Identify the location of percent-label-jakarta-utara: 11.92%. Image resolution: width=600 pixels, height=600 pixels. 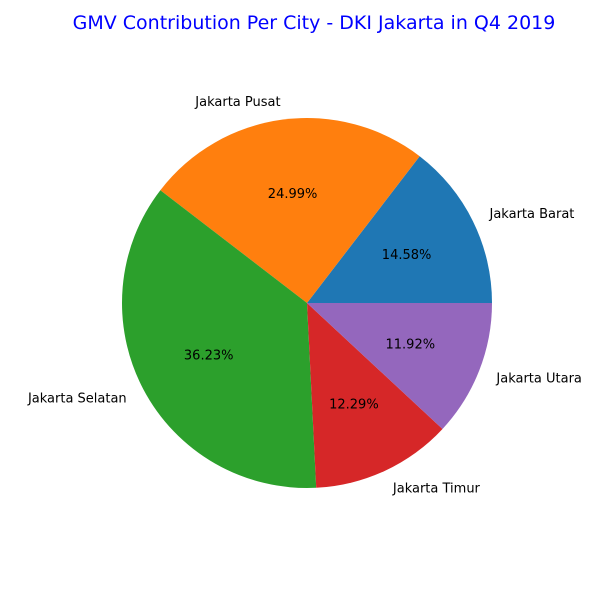
(411, 345).